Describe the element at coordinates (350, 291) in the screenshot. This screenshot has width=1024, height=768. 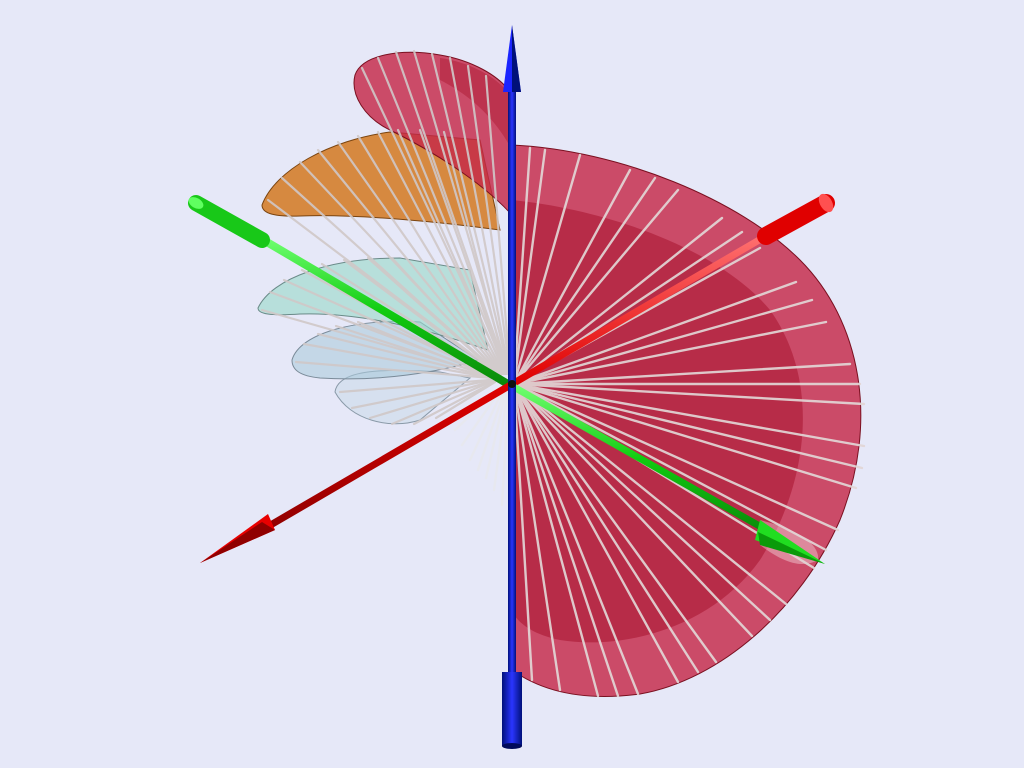
I see `y-axis` at that location.